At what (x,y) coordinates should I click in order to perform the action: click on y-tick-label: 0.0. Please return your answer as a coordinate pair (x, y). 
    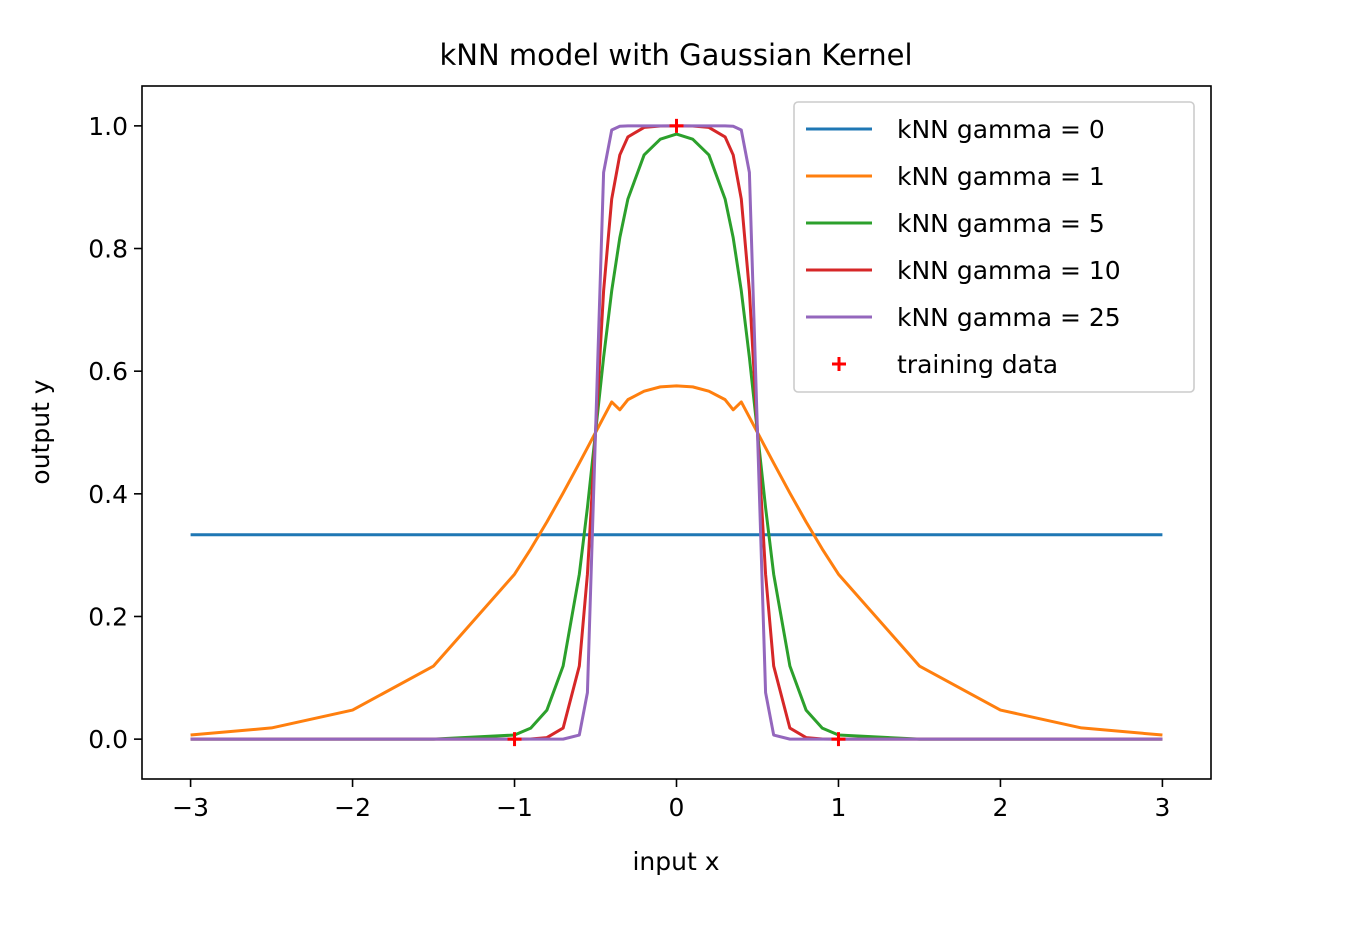
    Looking at the image, I should click on (108, 739).